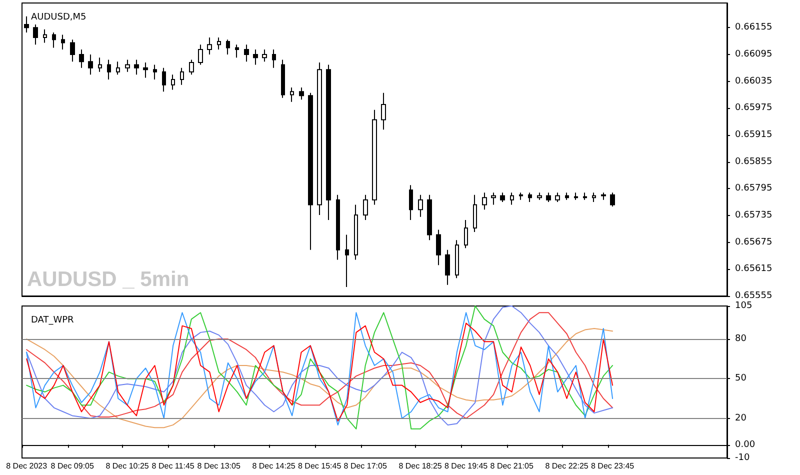  I want to click on text: AUDUSD,M5, so click(58, 17).